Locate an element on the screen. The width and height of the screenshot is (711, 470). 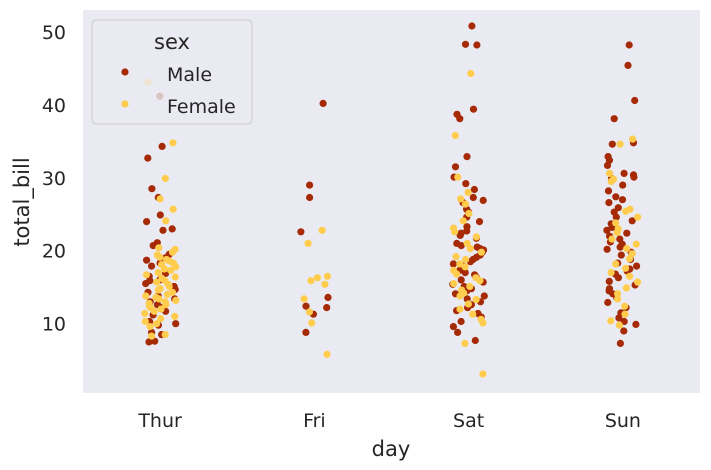
legend: sex Male Female is located at coordinates (172, 72).